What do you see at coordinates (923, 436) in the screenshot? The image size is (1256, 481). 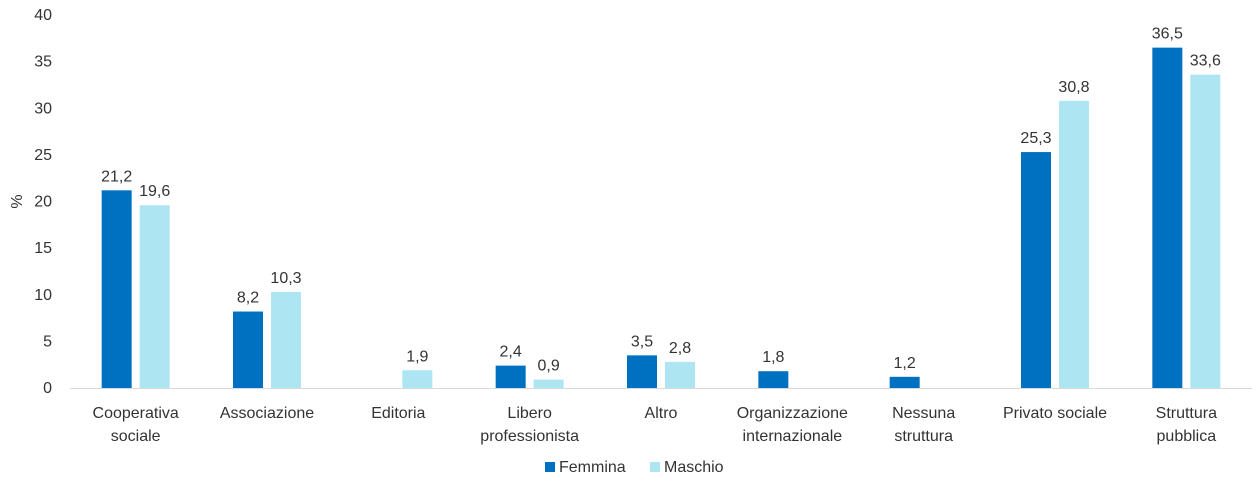 I see `x-category-label: struttura` at bounding box center [923, 436].